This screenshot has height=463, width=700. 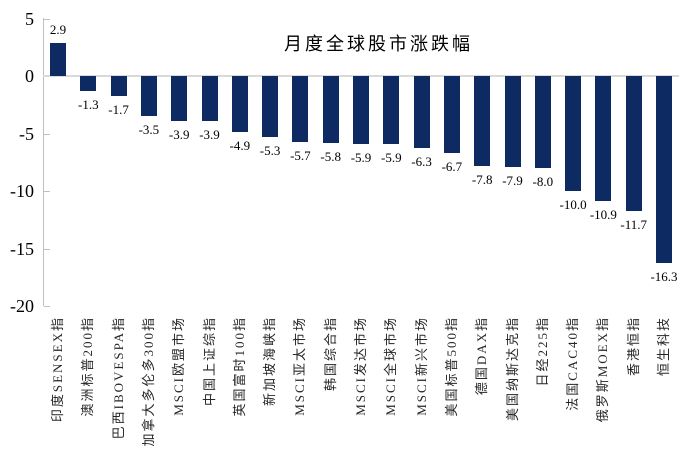 I want to click on bar-value-label: -3.5, so click(x=149, y=130).